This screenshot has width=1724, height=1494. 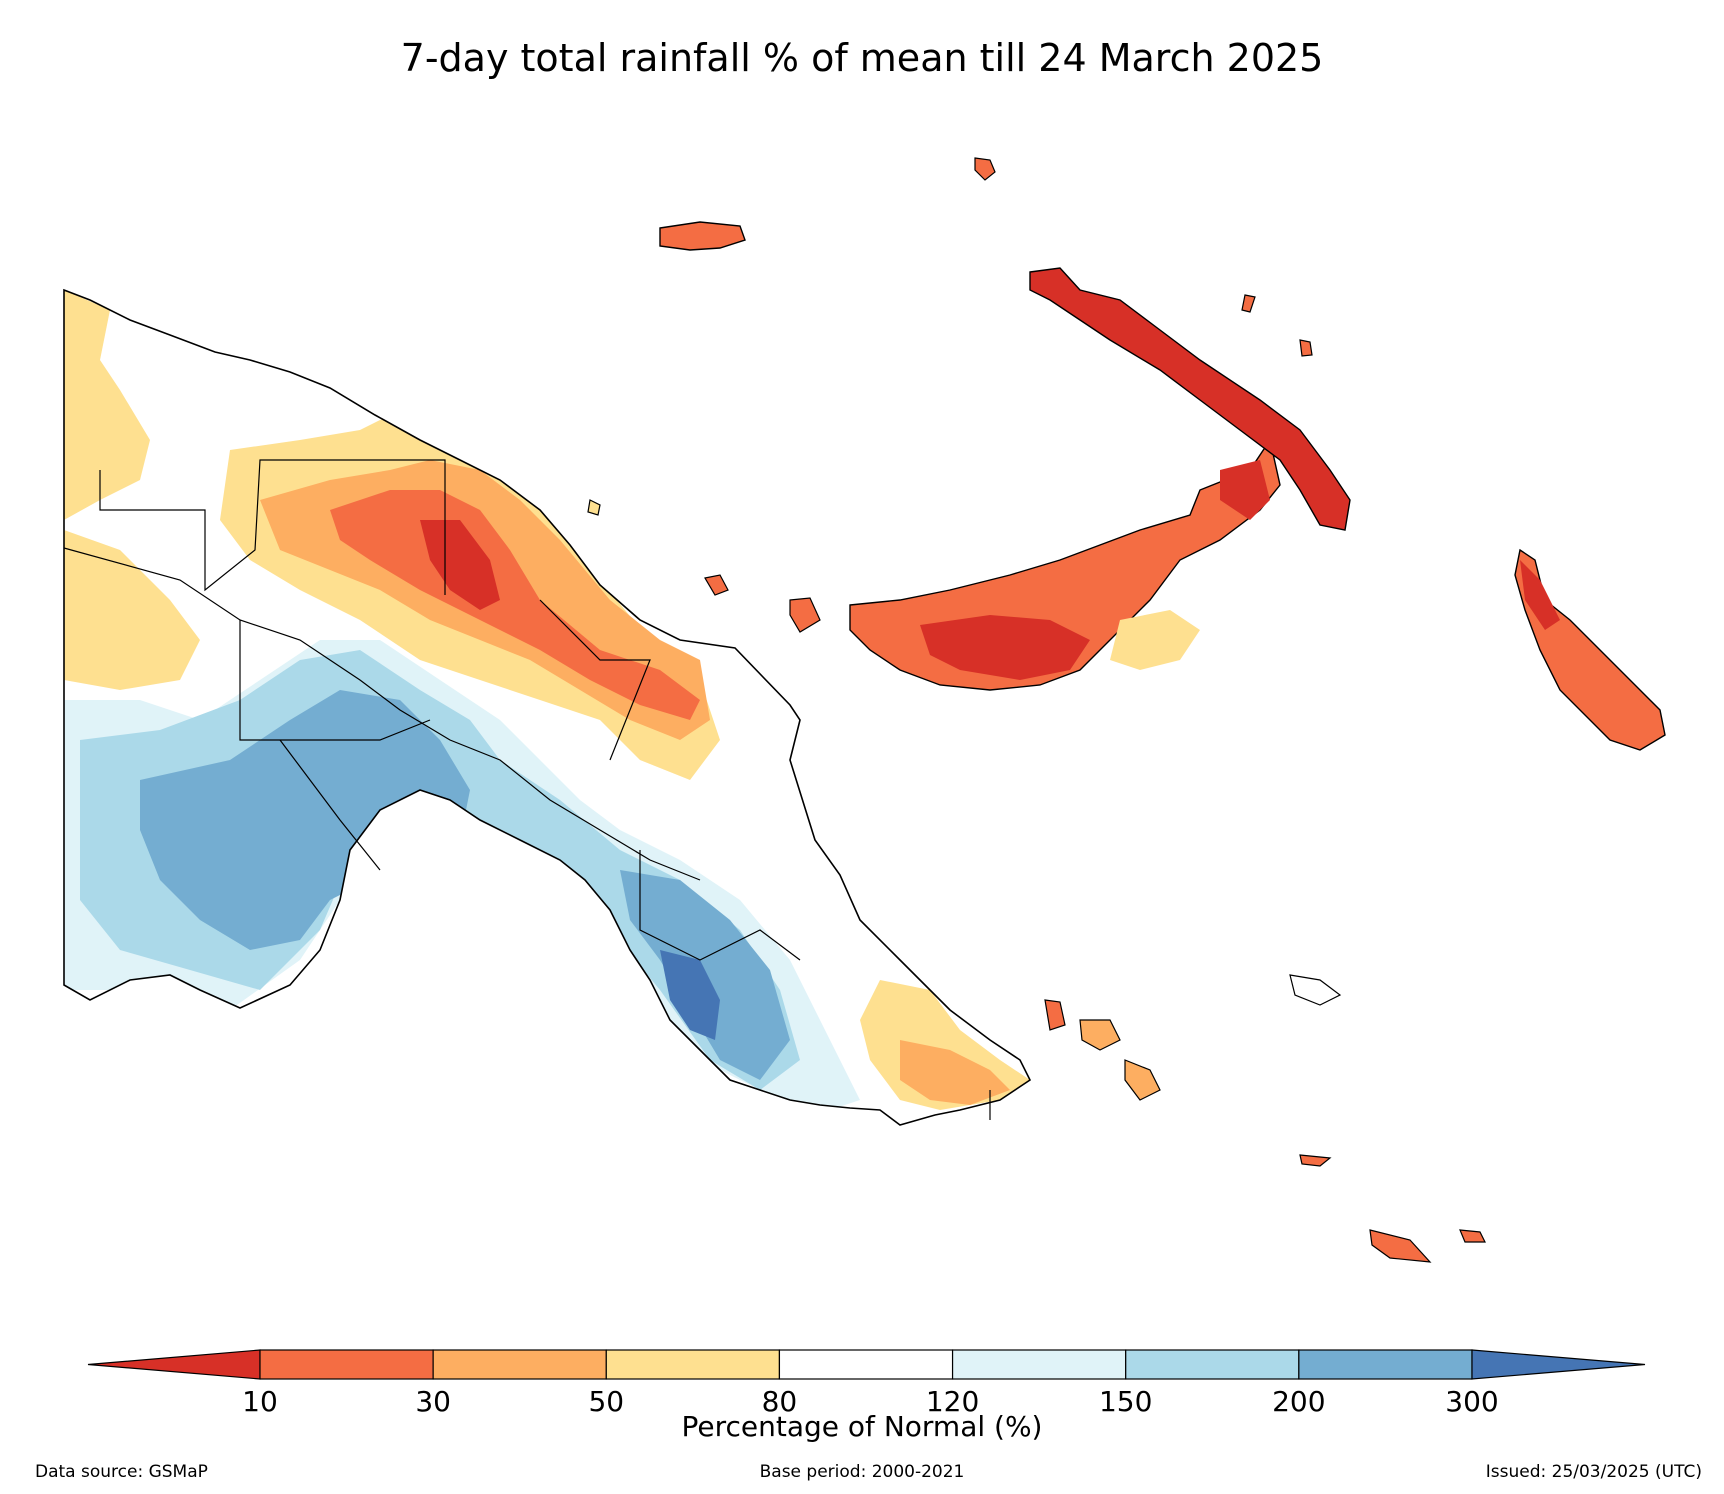 I want to click on colorbar-tick-label: 150, so click(x=1125, y=1401).